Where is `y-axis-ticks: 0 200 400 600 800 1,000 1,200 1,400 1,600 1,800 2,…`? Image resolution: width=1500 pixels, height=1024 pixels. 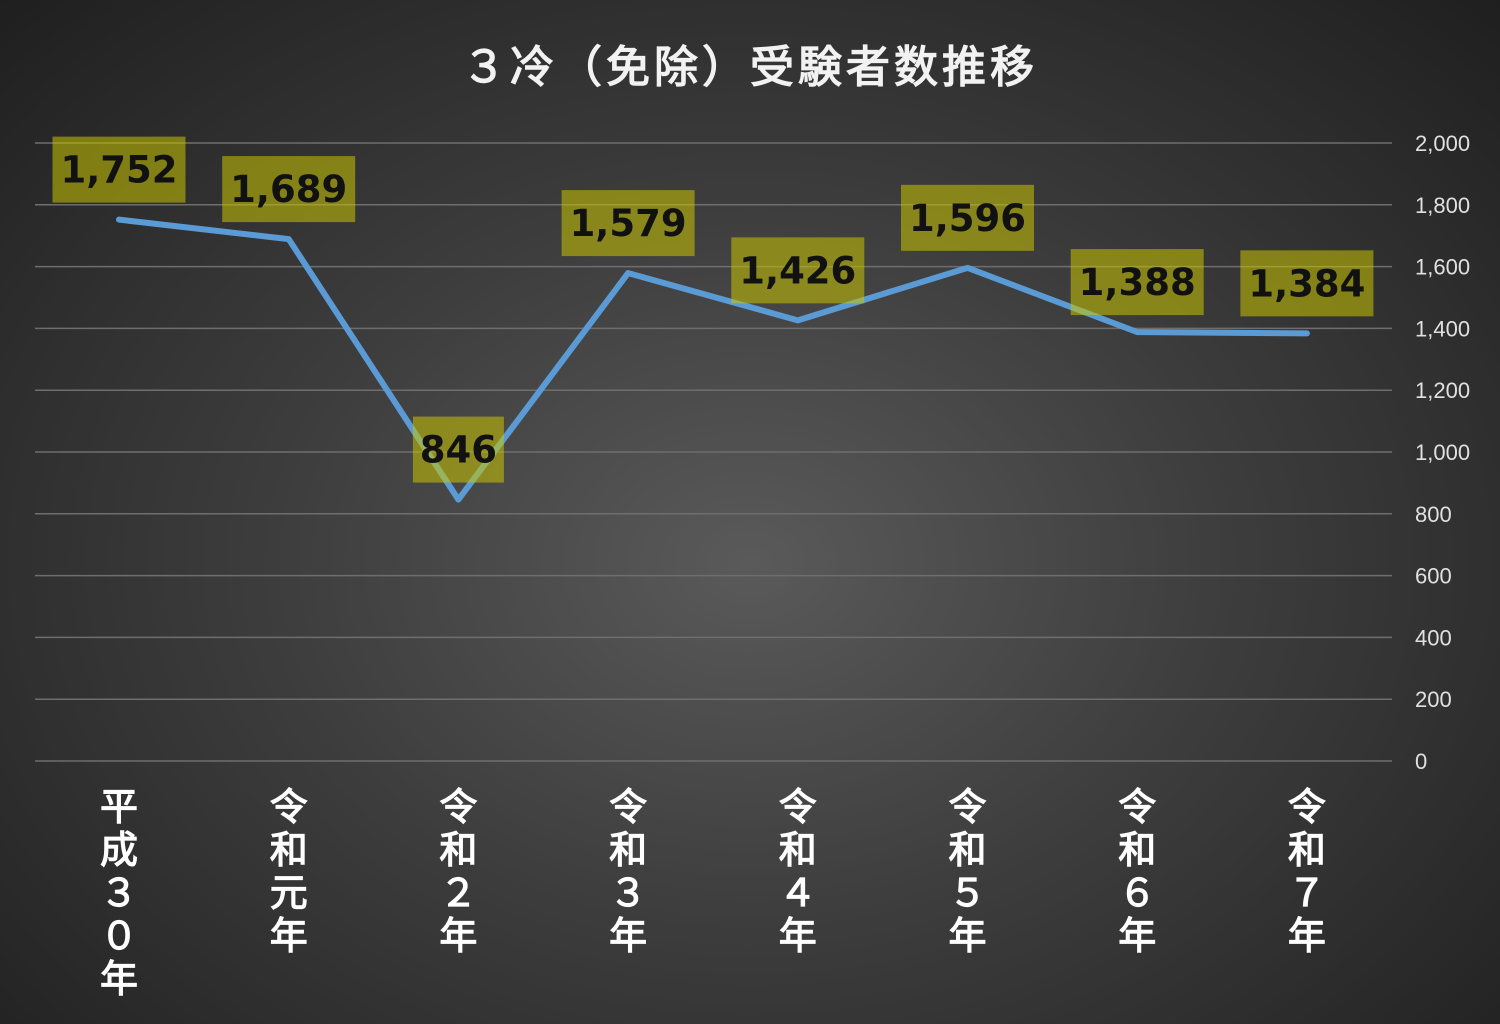 y-axis-ticks: 0 200 400 600 800 1,000 1,200 1,400 1,600 1,800 2,… is located at coordinates (1442, 452).